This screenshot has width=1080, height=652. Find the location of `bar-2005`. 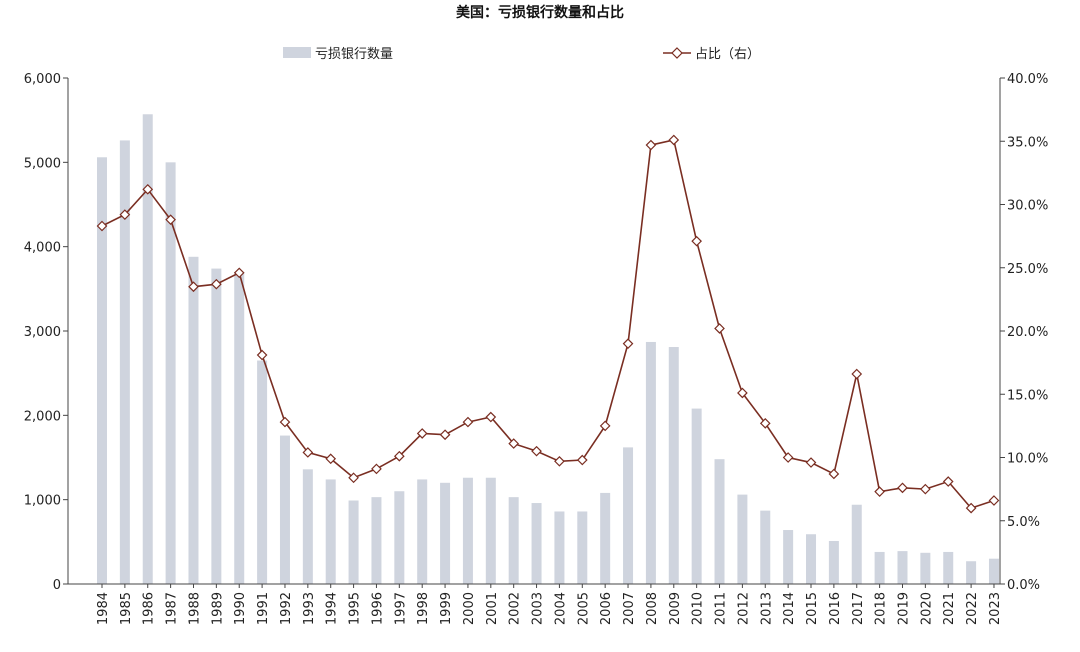

bar-2005 is located at coordinates (582, 547).